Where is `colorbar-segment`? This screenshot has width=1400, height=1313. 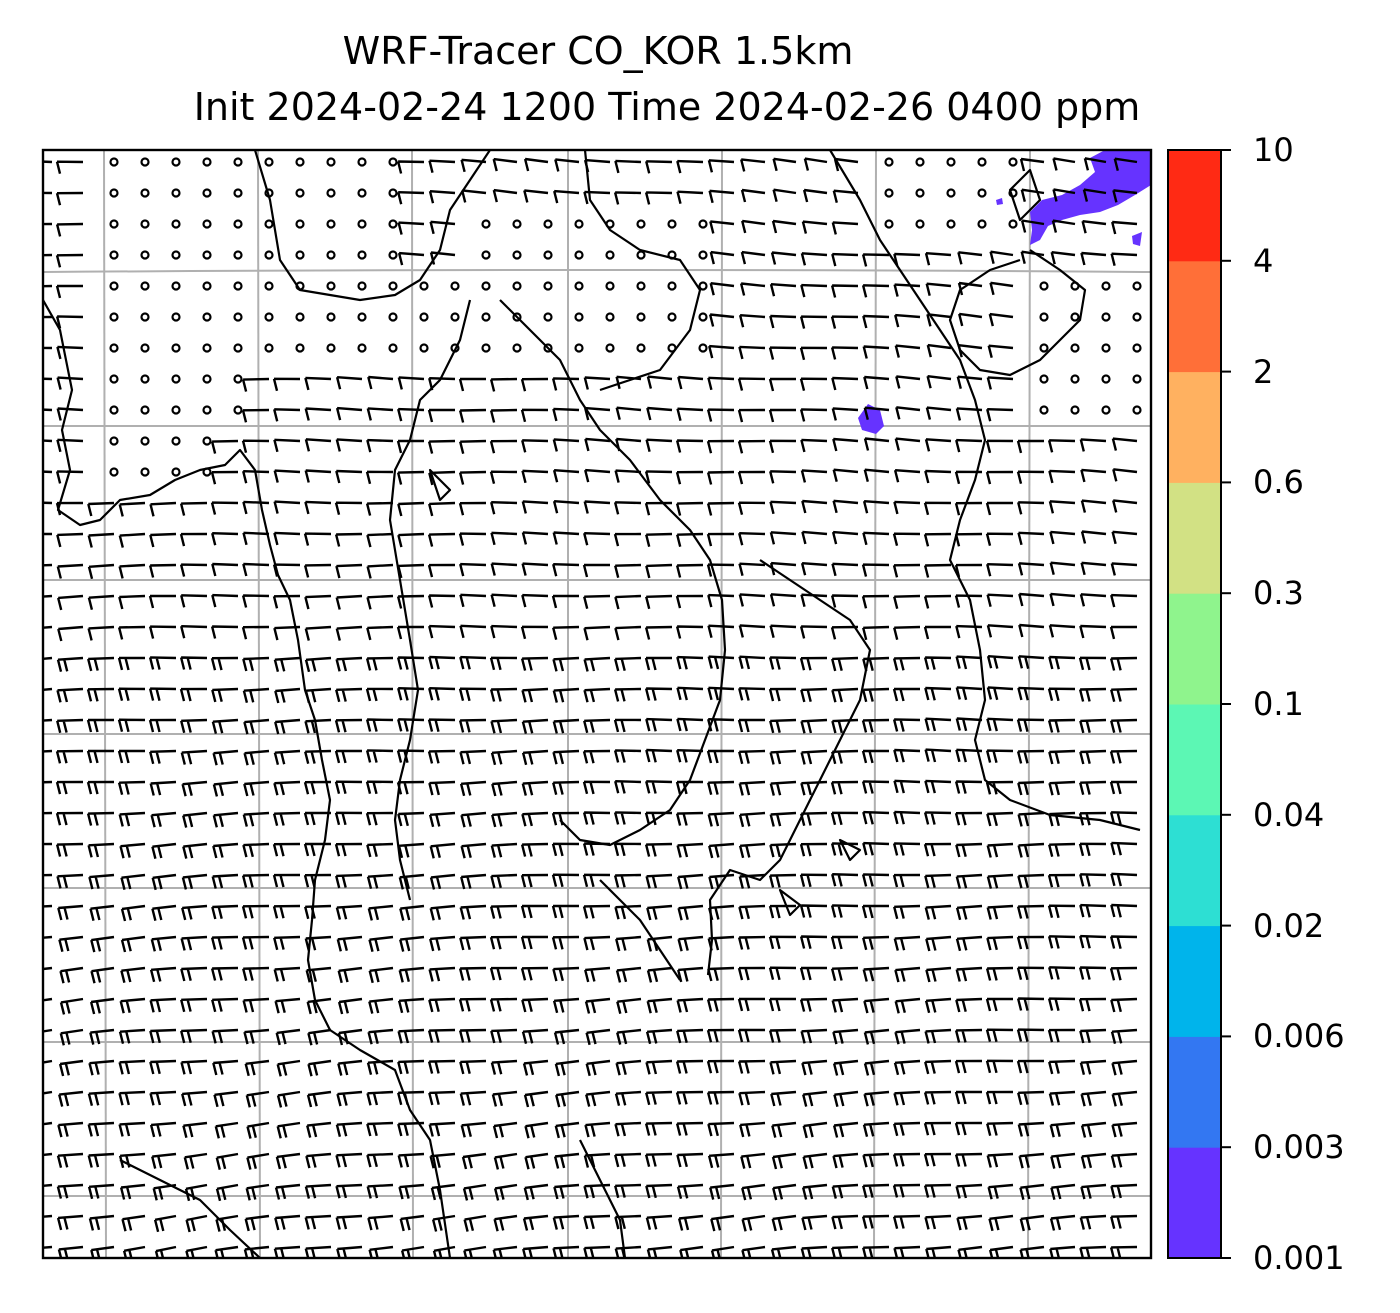
colorbar-segment is located at coordinates (1194, 1203).